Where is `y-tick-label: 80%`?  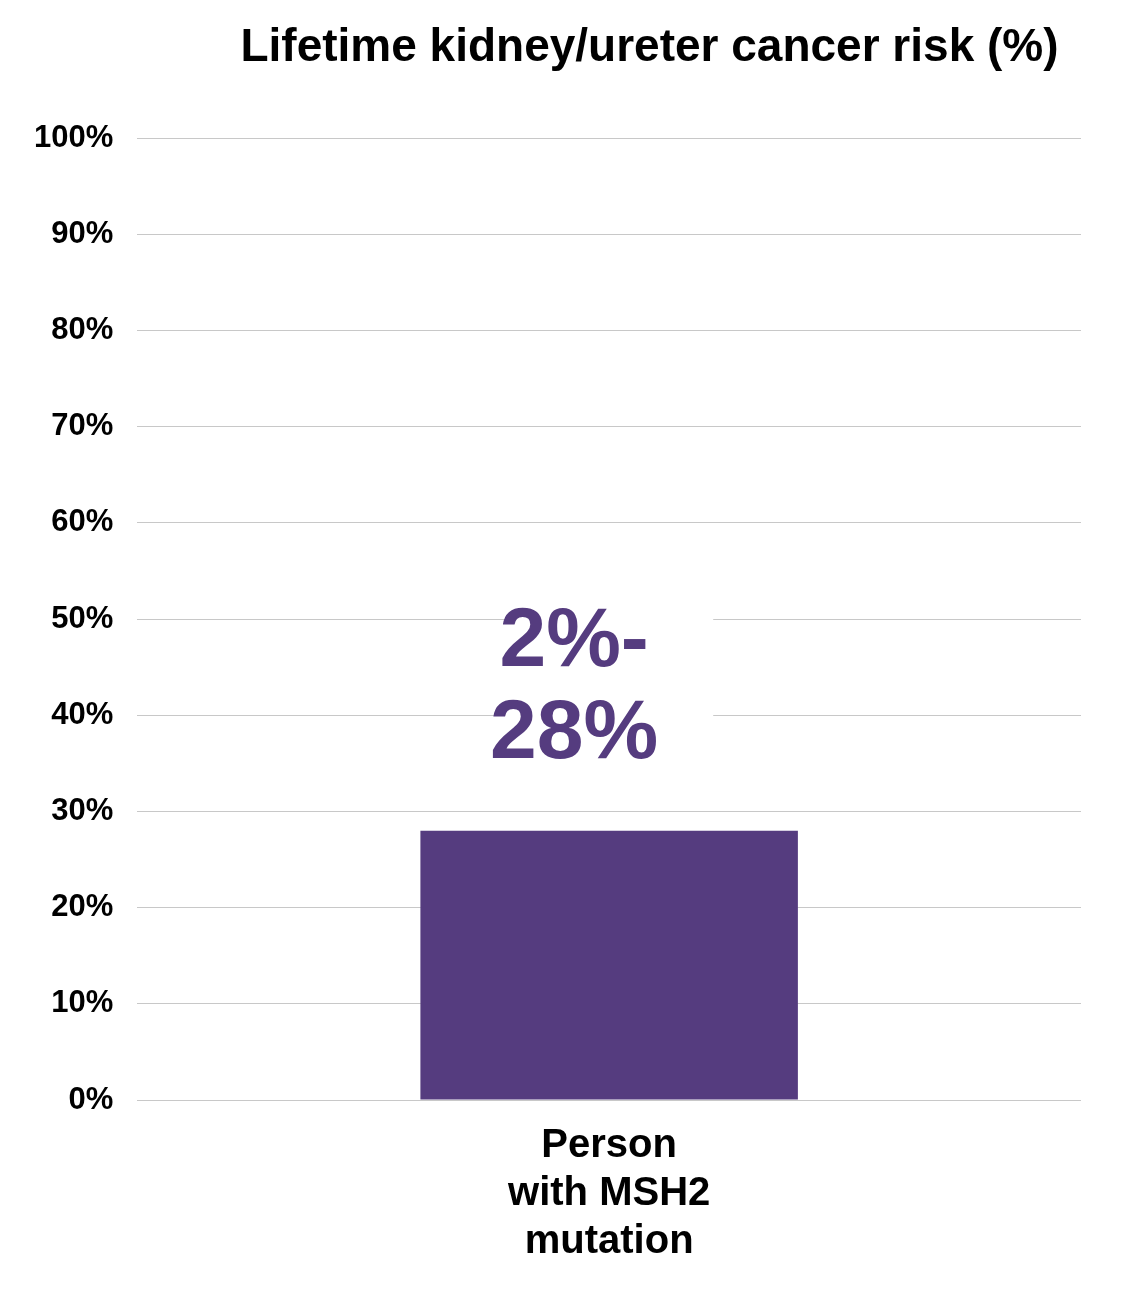 y-tick-label: 80% is located at coordinates (82, 328).